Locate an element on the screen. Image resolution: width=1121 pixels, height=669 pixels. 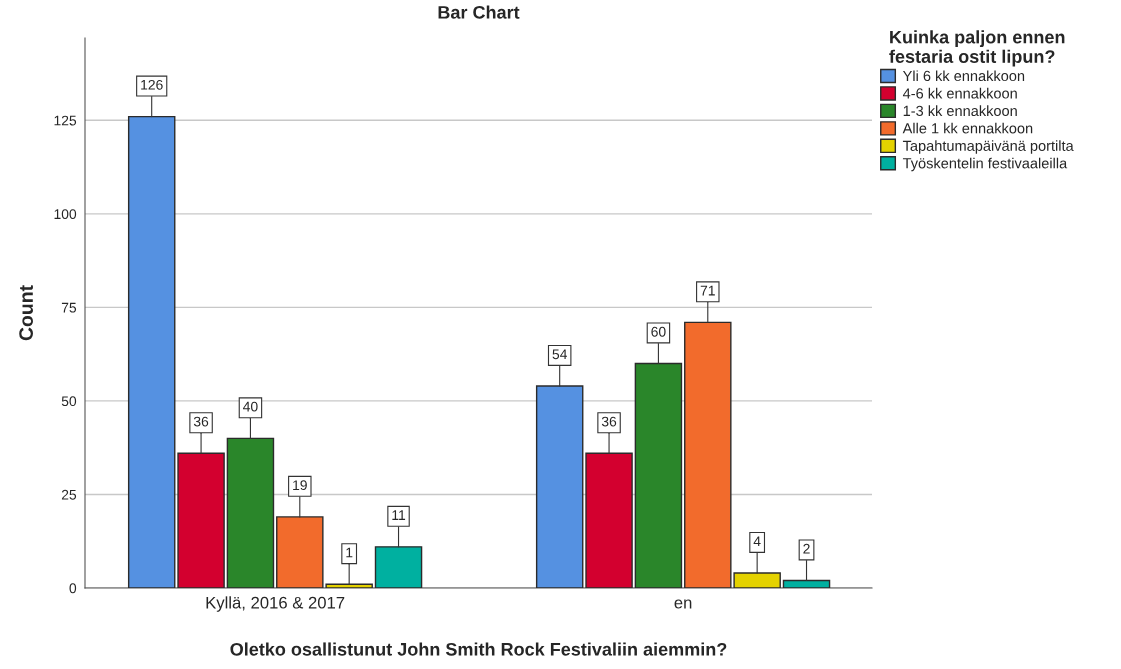
chart-title: Bar Chart is located at coordinates (479, 12).